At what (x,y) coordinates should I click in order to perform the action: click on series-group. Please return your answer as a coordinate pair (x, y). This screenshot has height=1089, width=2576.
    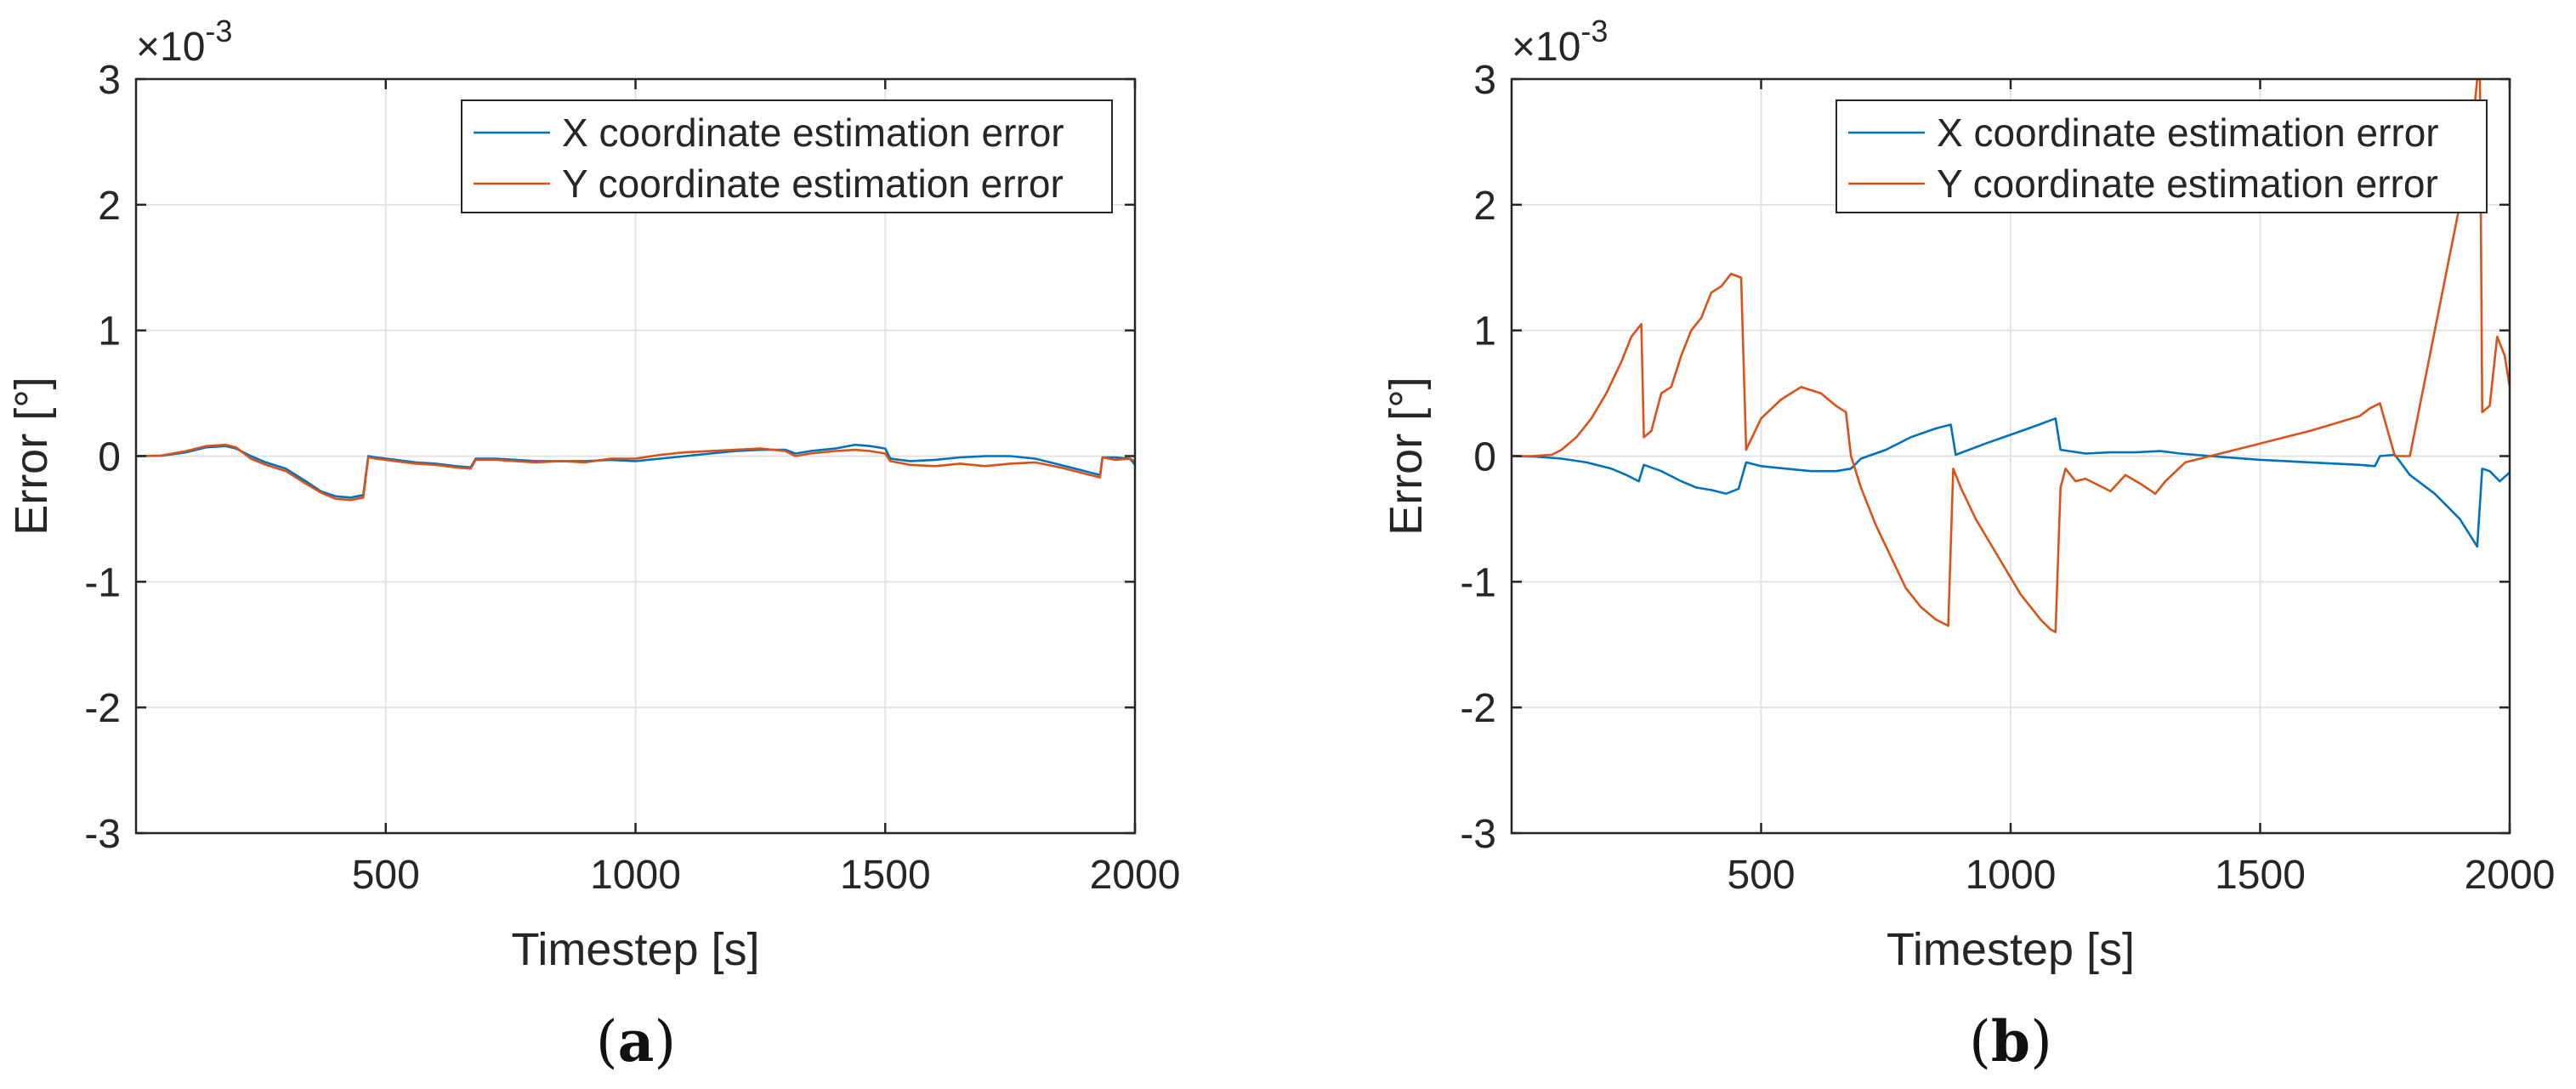
    Looking at the image, I should click on (635, 472).